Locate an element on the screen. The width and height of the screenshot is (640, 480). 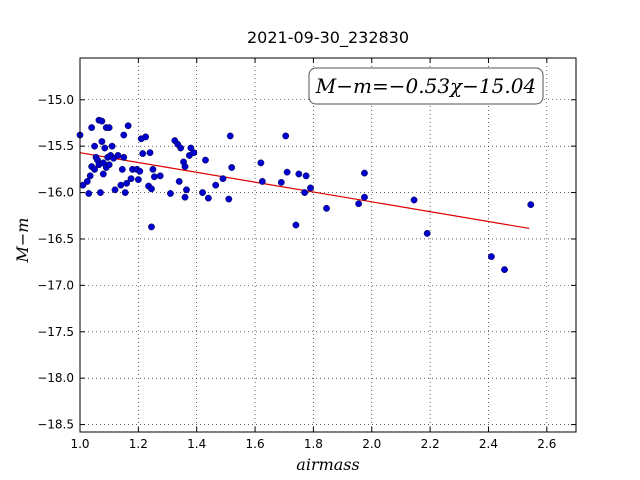
annotation-box is located at coordinates (426, 86).